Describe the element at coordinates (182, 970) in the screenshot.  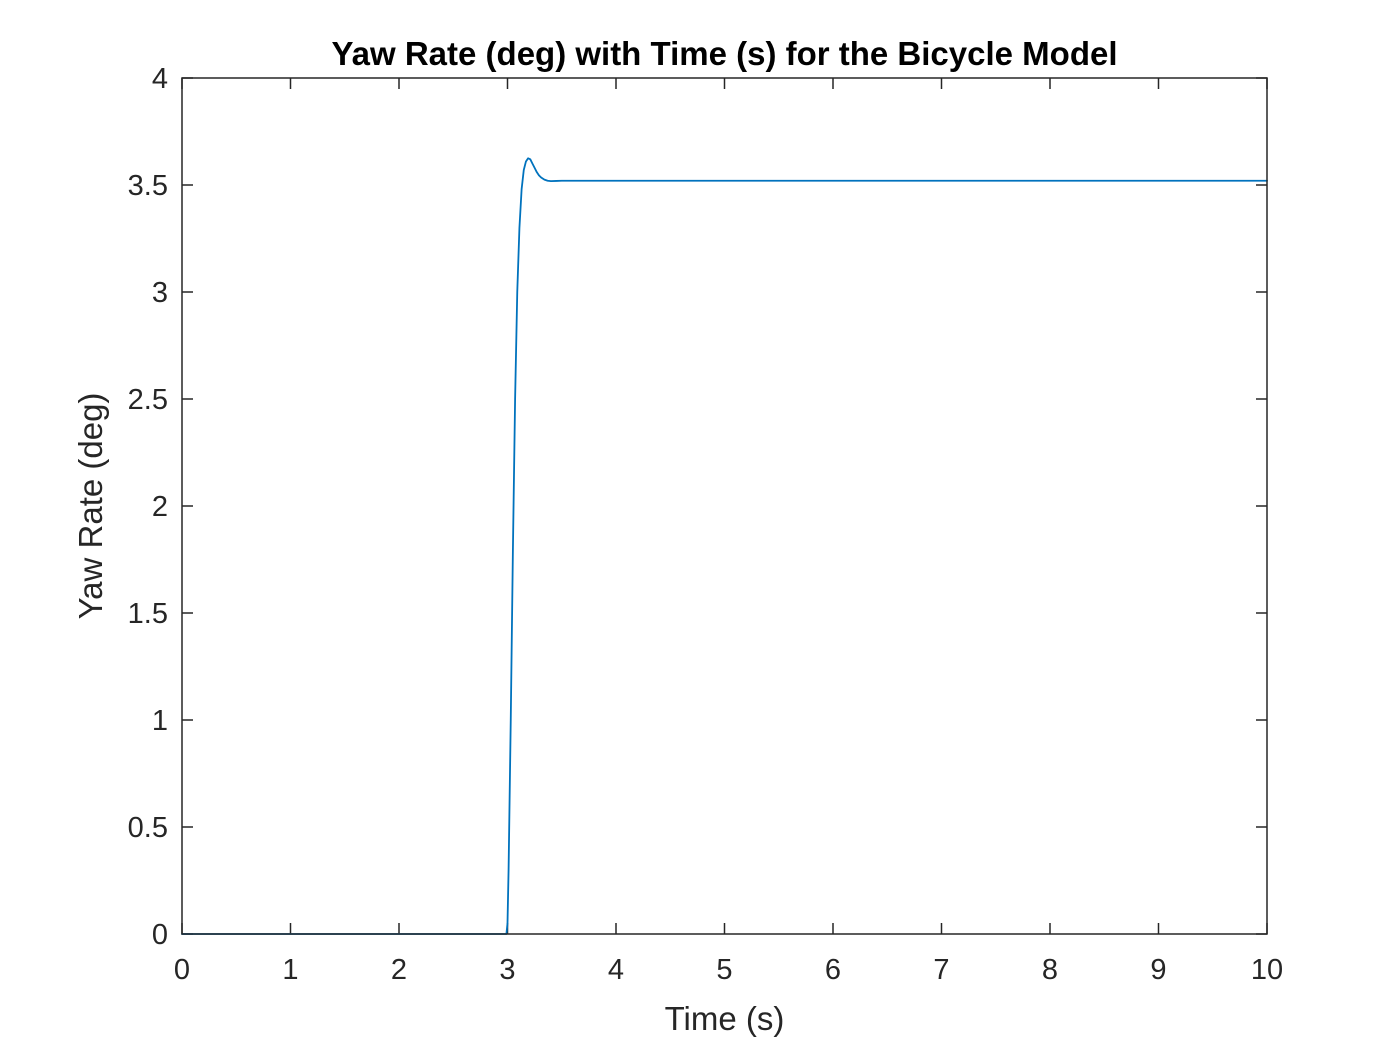
I see `x-tick-label: 0` at that location.